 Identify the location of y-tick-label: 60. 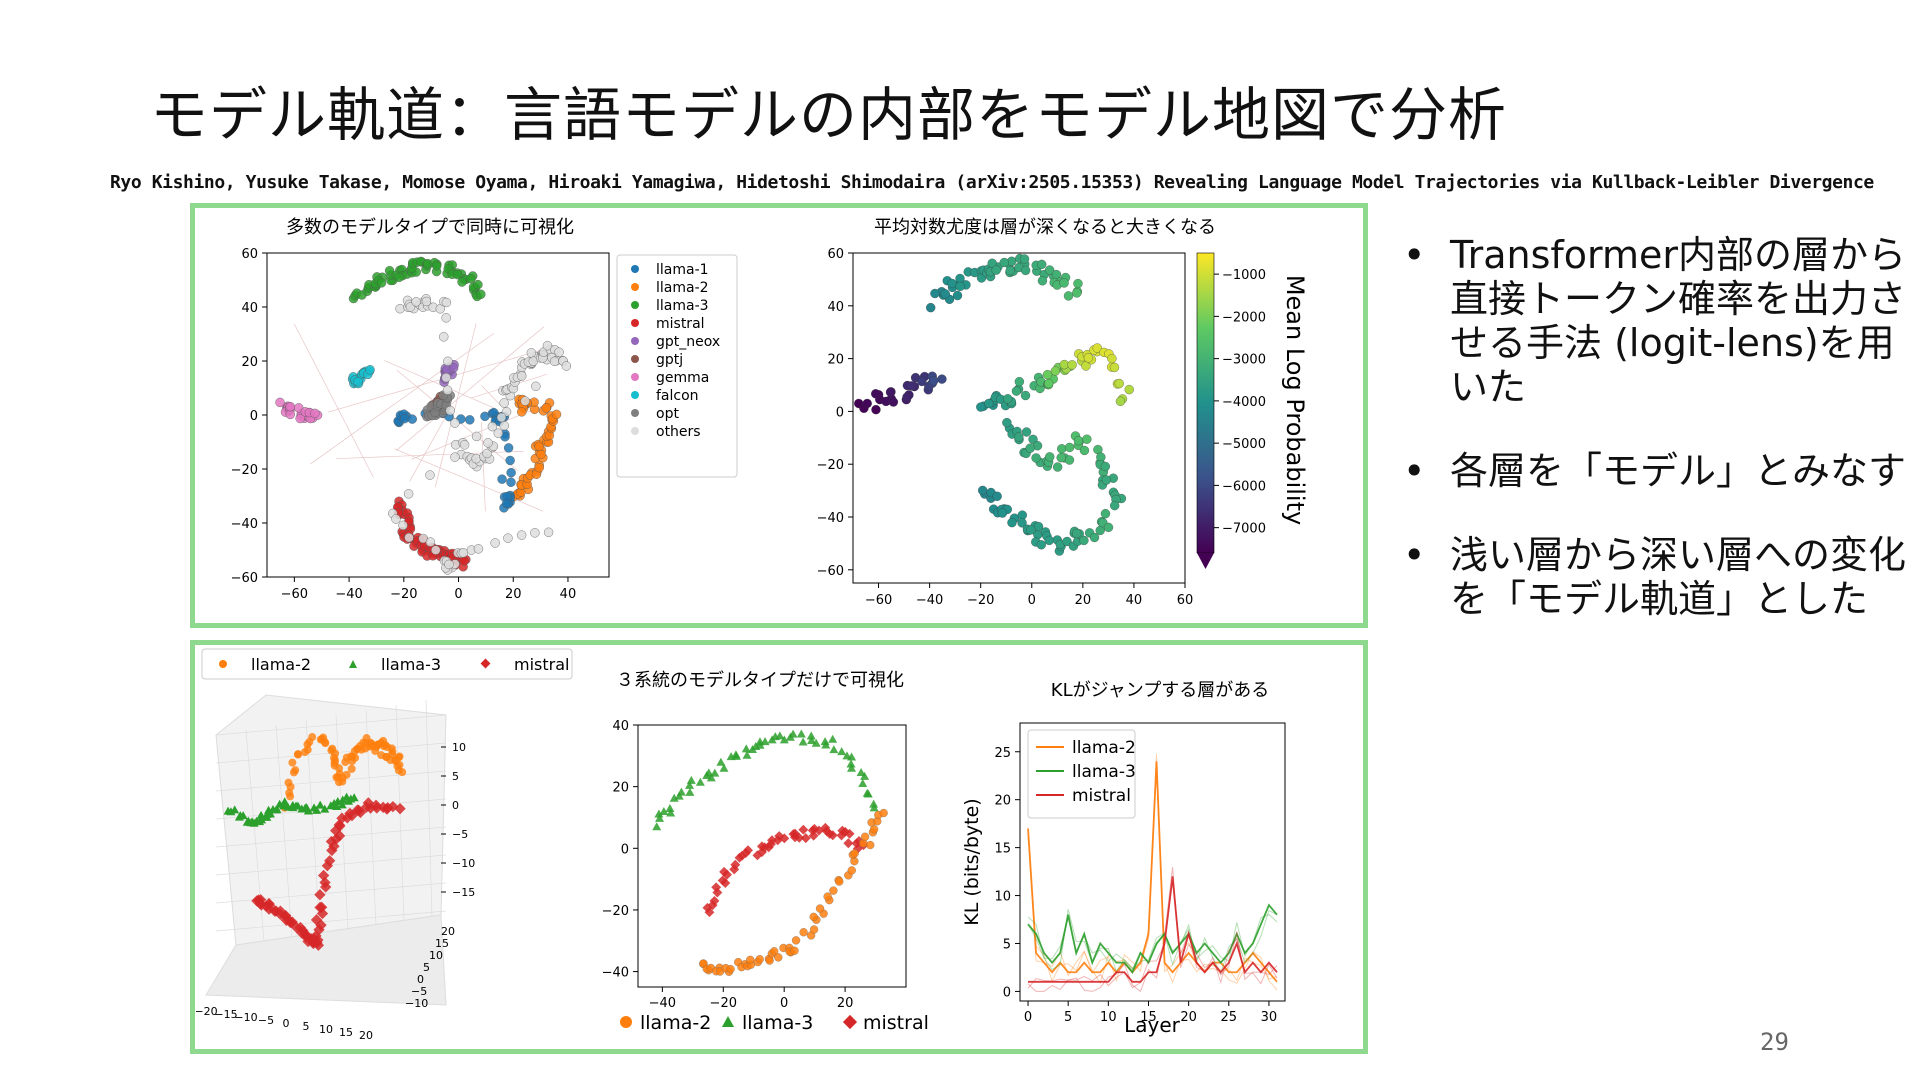
(249, 254).